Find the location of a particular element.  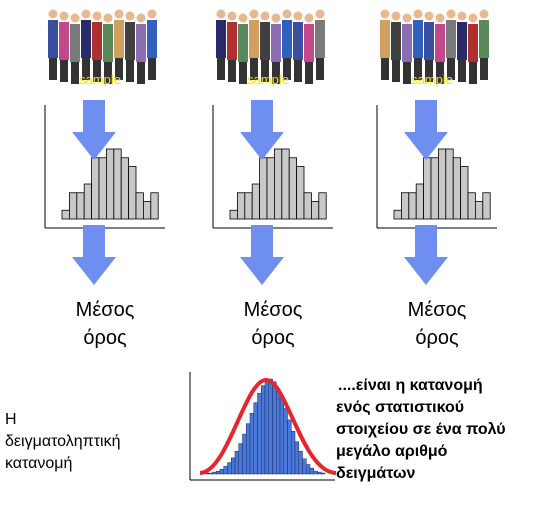

description-line: στοιχείου σε ένα πολύ is located at coordinates (421, 429).